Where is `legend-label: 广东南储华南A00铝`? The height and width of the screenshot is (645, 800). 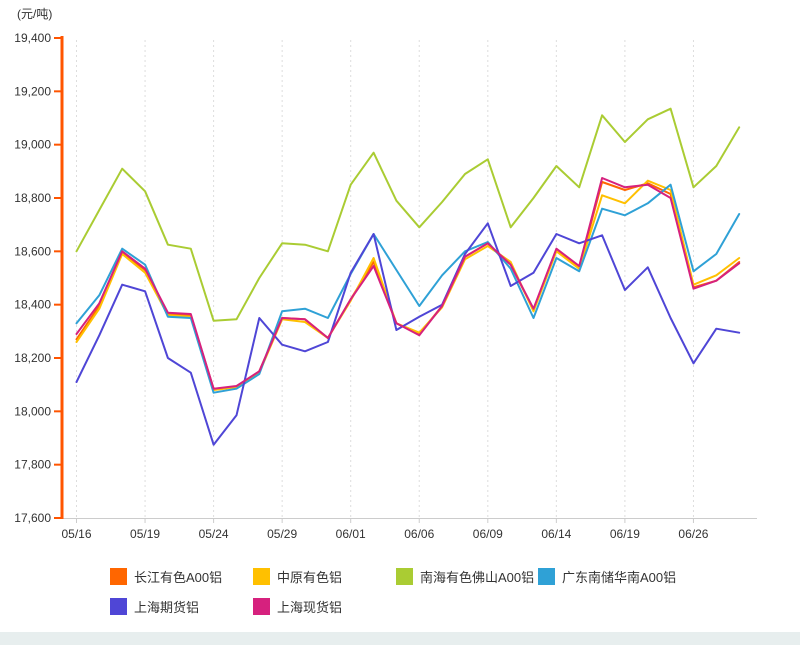 legend-label: 广东南储华南A00铝 is located at coordinates (619, 577).